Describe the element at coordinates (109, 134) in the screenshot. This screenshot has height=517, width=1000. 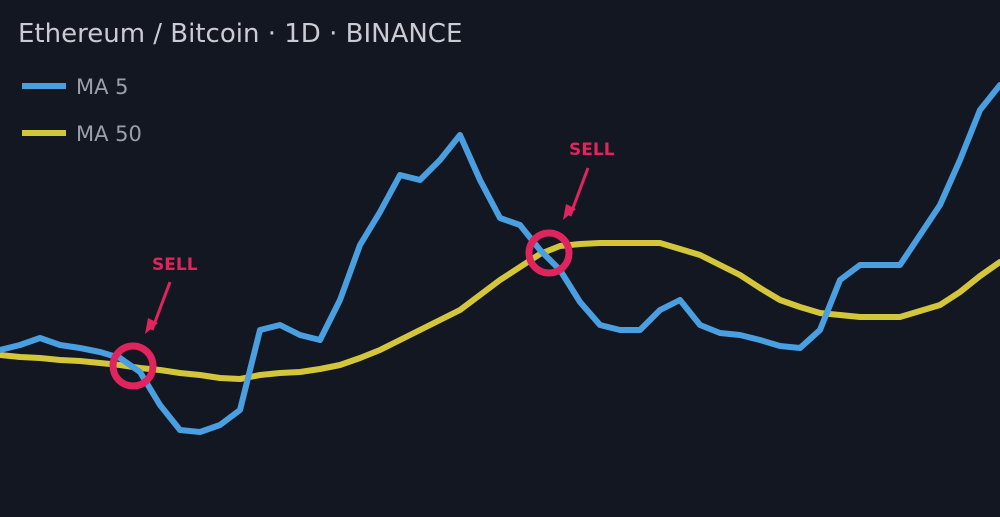
I see `legend-label: MA 50` at that location.